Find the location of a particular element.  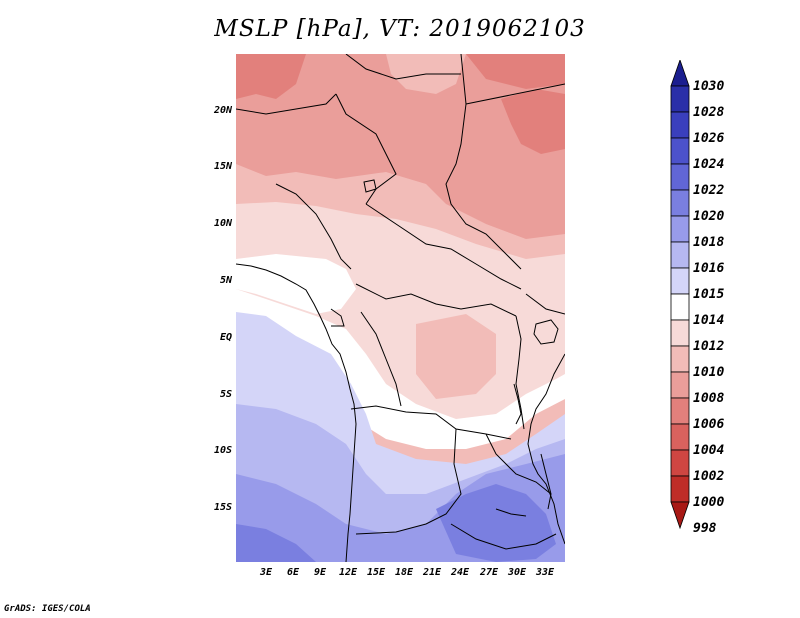

colorbar-label: 1014 is located at coordinates (709, 320).